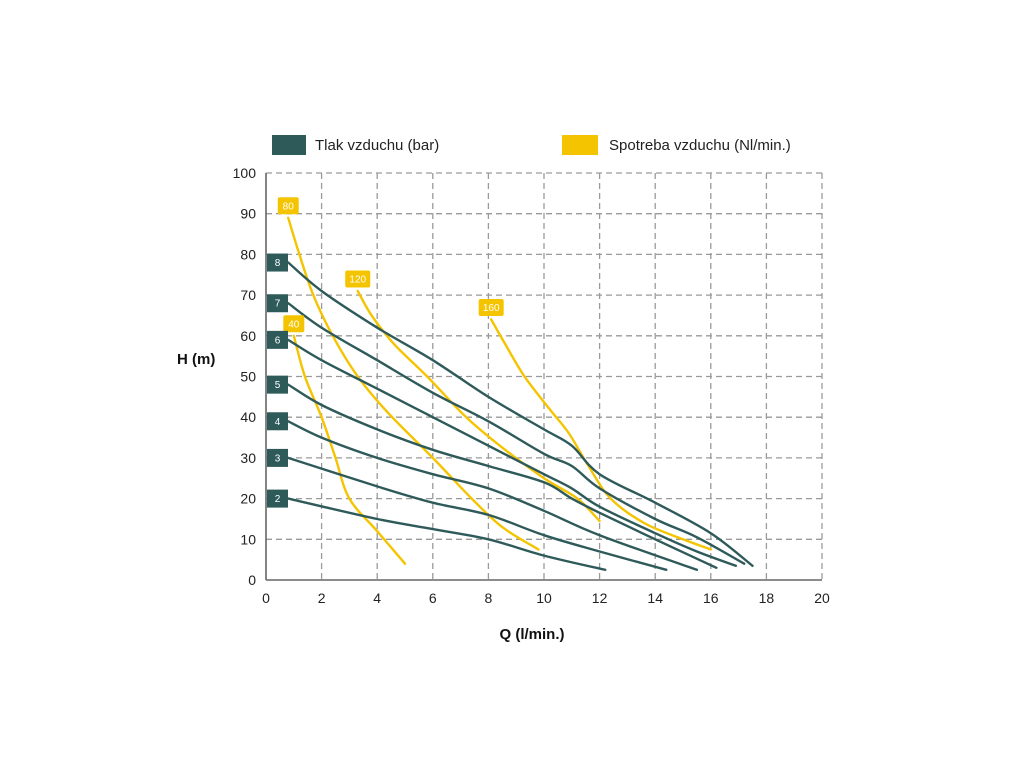  I want to click on pressure-badge-label: 8, so click(278, 263).